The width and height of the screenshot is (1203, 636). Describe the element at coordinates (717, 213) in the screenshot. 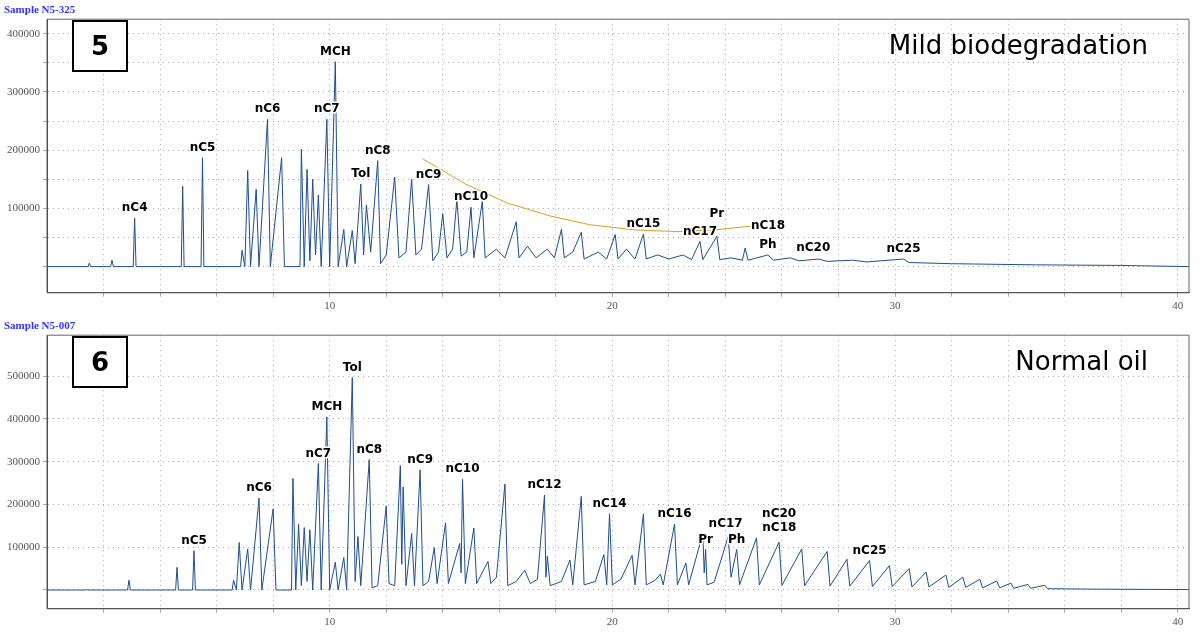

I see `annotation: Pr` at that location.